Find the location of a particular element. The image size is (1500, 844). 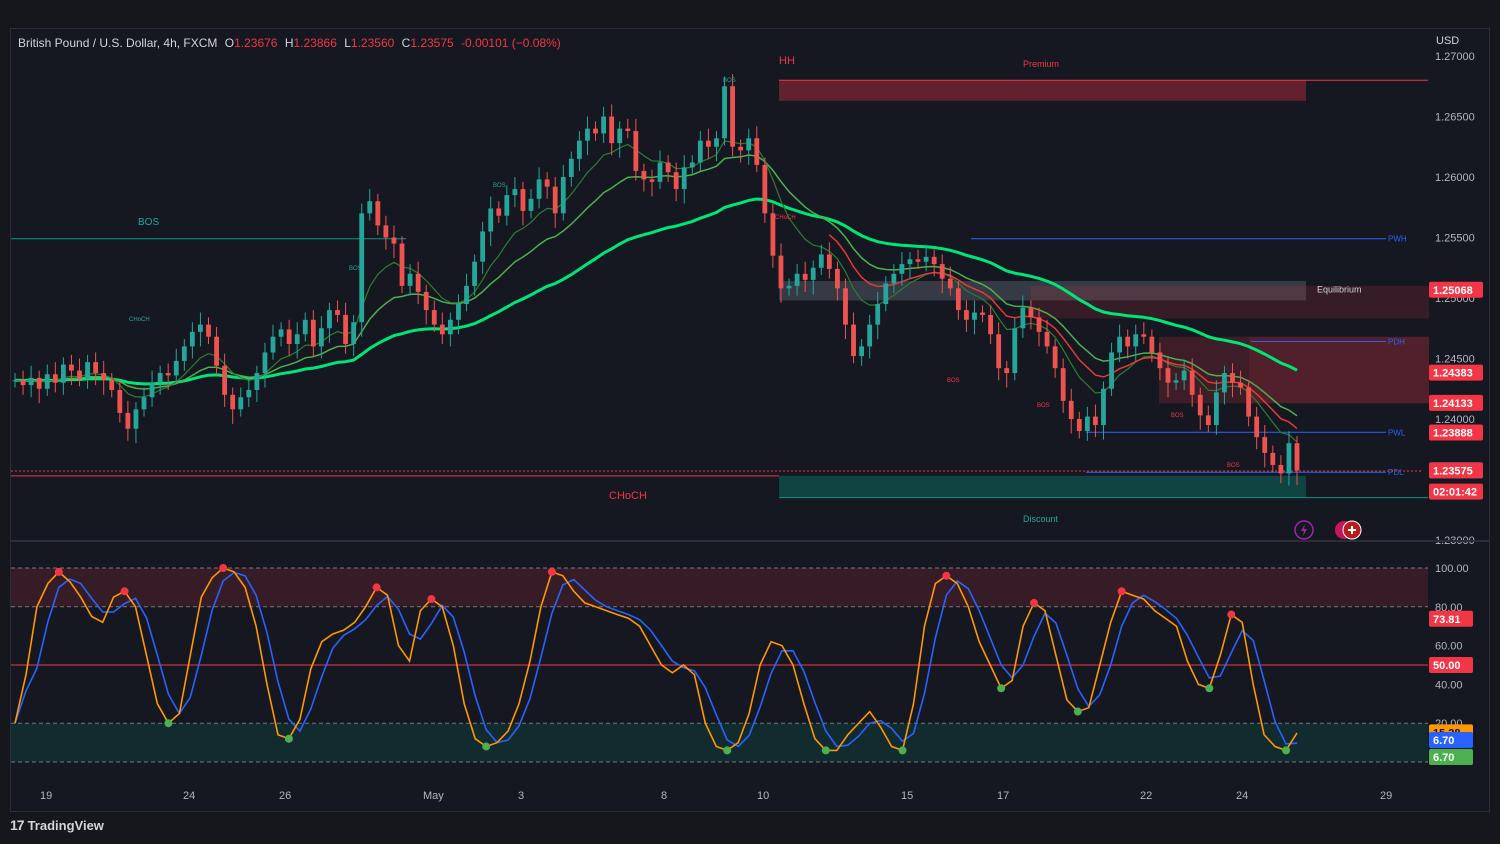

change-value: -0.00101 (−0.08%) is located at coordinates (511, 43).